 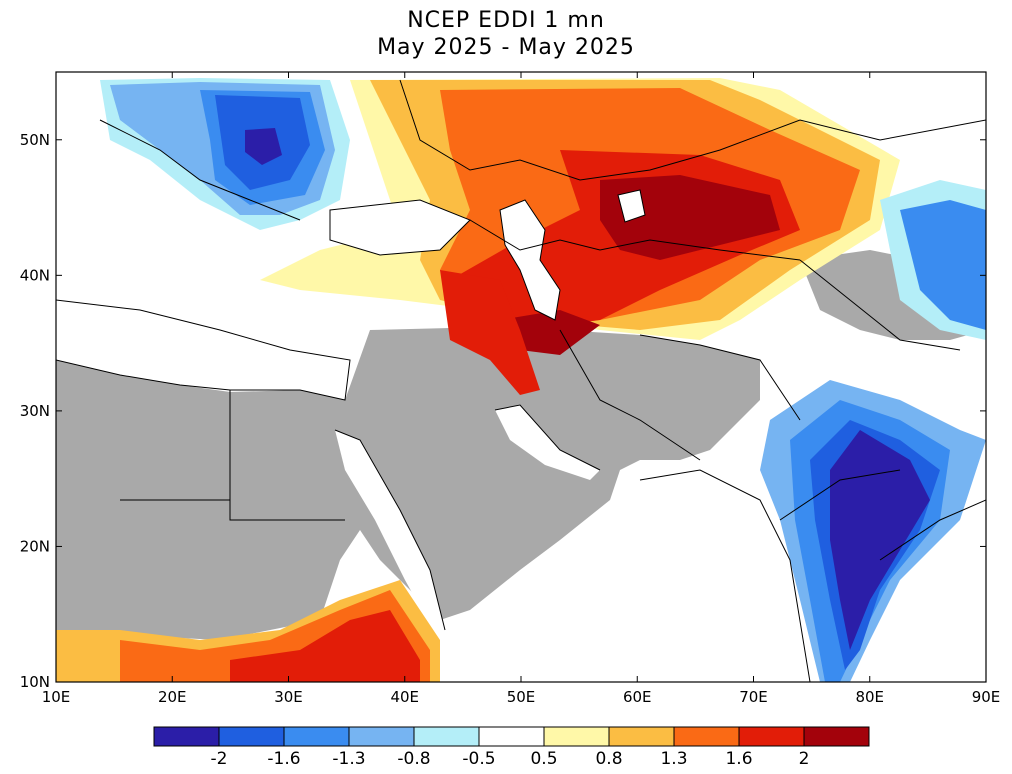 I want to click on persian-gulf, so click(x=547, y=442).